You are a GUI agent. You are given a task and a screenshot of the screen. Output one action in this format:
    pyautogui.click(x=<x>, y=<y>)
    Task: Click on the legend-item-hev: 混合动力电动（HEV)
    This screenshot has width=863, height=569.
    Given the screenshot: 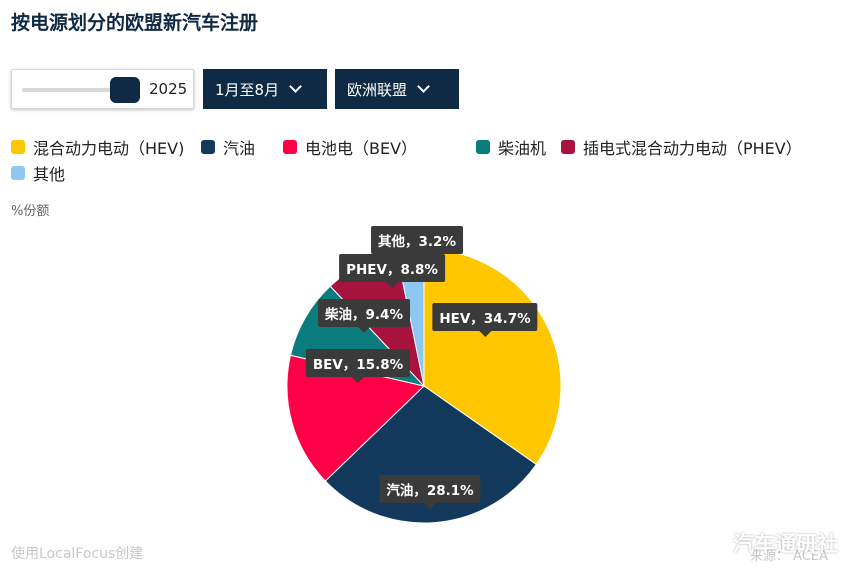 What is the action you would take?
    pyautogui.click(x=97, y=147)
    